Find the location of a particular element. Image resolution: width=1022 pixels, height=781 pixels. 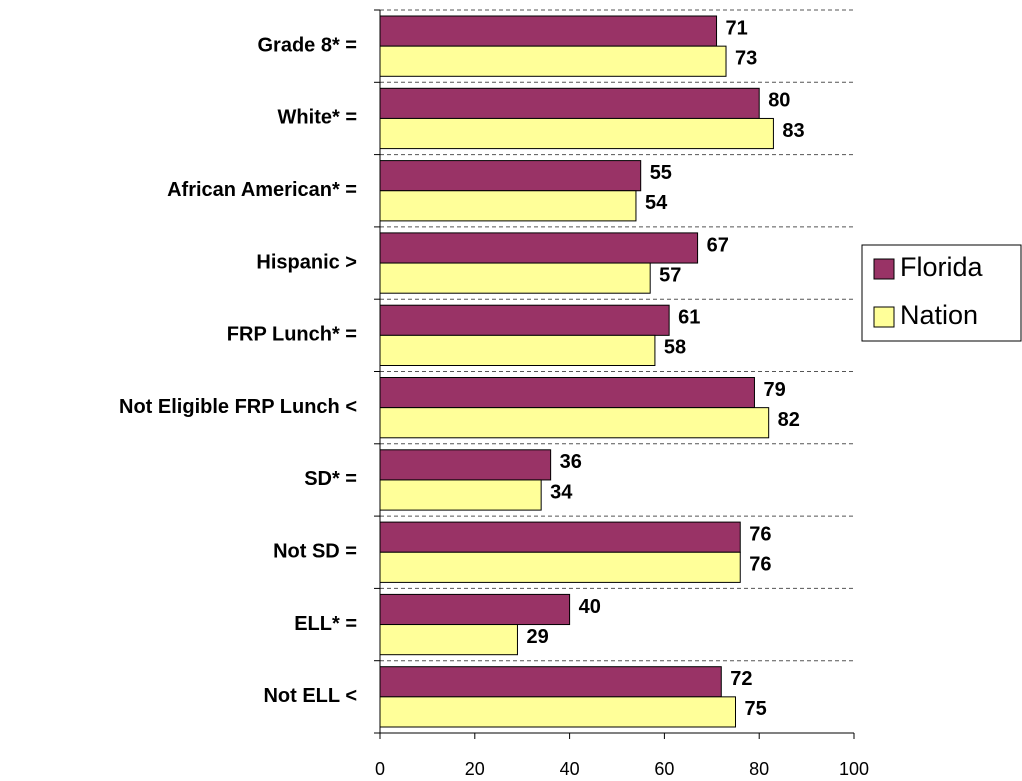

category-label: Hispanic > is located at coordinates (306, 262).